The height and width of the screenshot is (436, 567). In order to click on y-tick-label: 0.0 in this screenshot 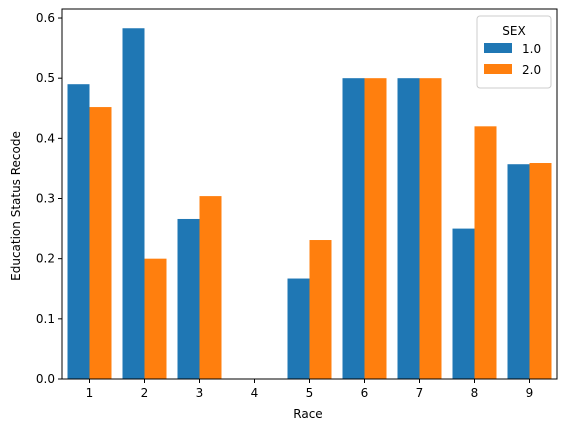, I will do `click(45, 379)`.